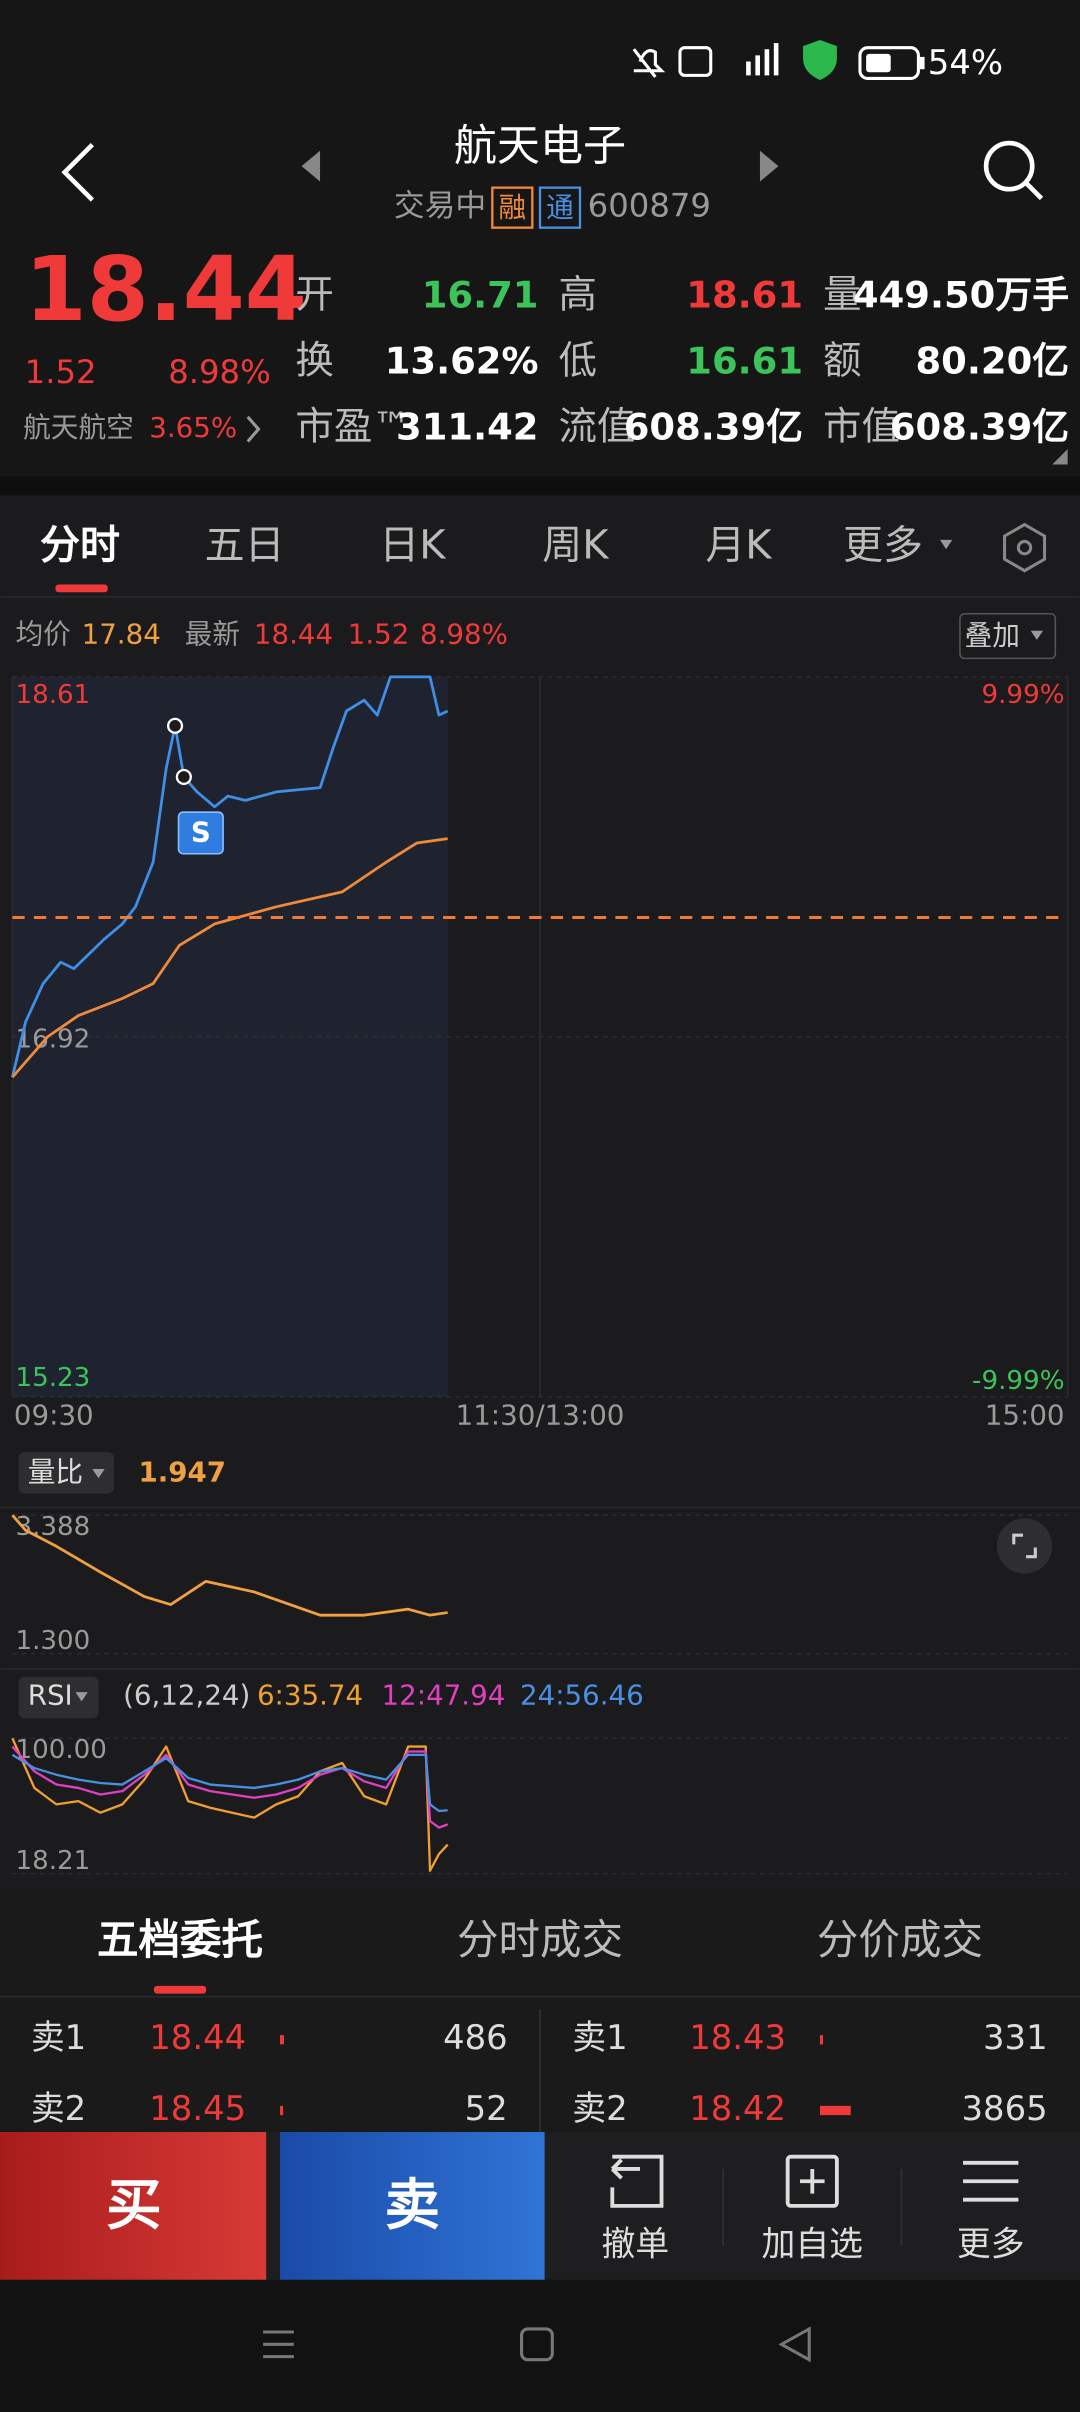 This screenshot has width=1080, height=2412. Describe the element at coordinates (314, 361) in the screenshot. I see `stat-label: 换` at that location.